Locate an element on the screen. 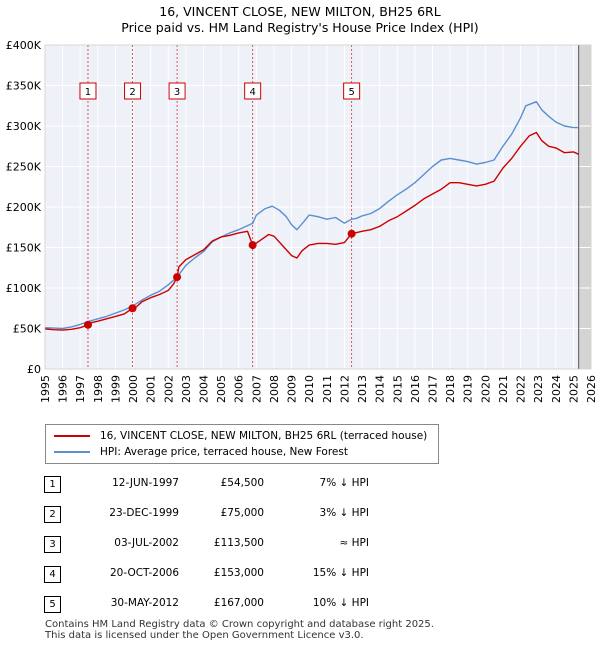 The height and width of the screenshot is (650, 600). x-tick-label: 2012 is located at coordinates (344, 389).